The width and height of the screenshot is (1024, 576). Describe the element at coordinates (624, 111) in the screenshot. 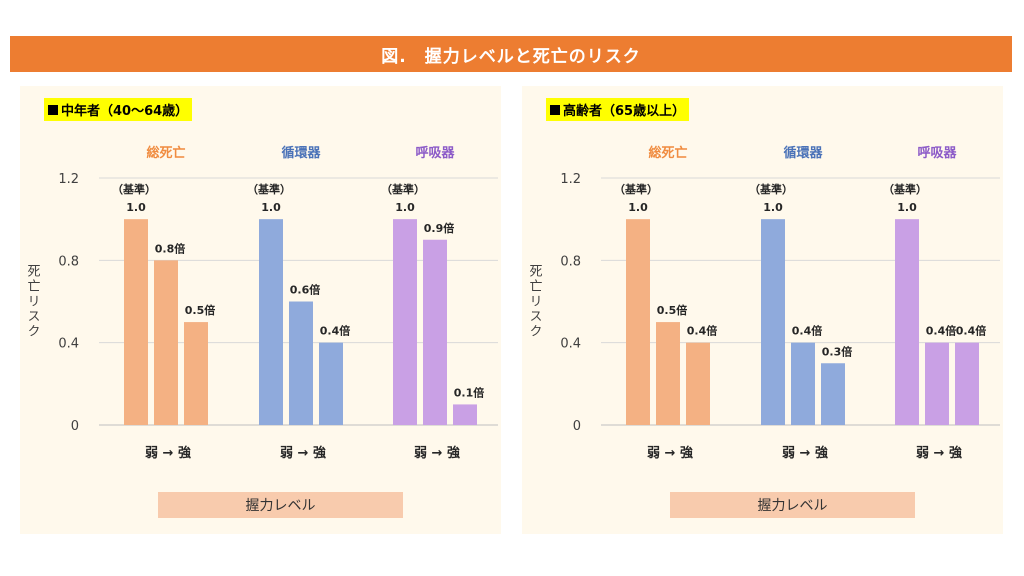

I see `chart-title-text: 高齢者（65歳以上）` at that location.